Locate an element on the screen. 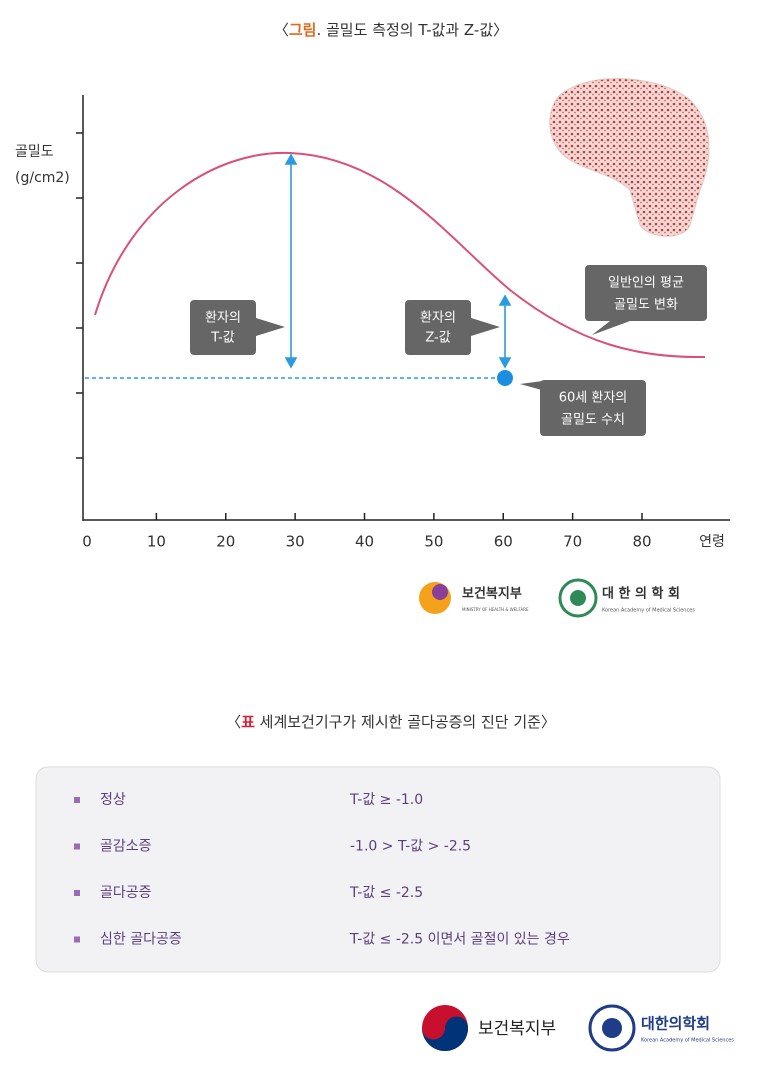 The width and height of the screenshot is (783, 1066). row-label: 심한 골다공증 is located at coordinates (141, 940).